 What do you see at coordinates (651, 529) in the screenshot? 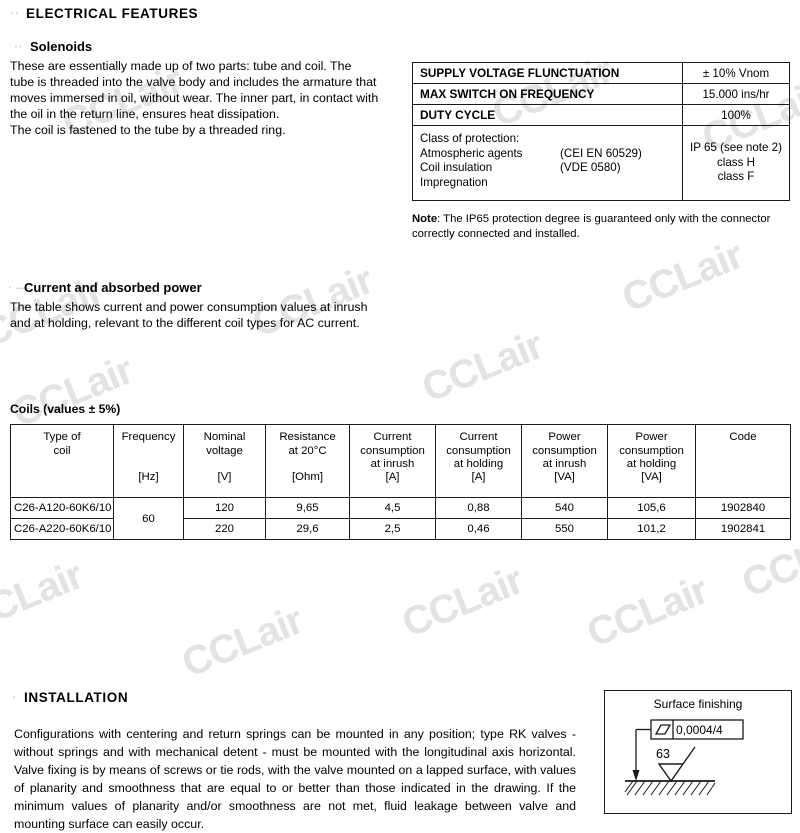
I see `cell-power-holding: 101,2` at bounding box center [651, 529].